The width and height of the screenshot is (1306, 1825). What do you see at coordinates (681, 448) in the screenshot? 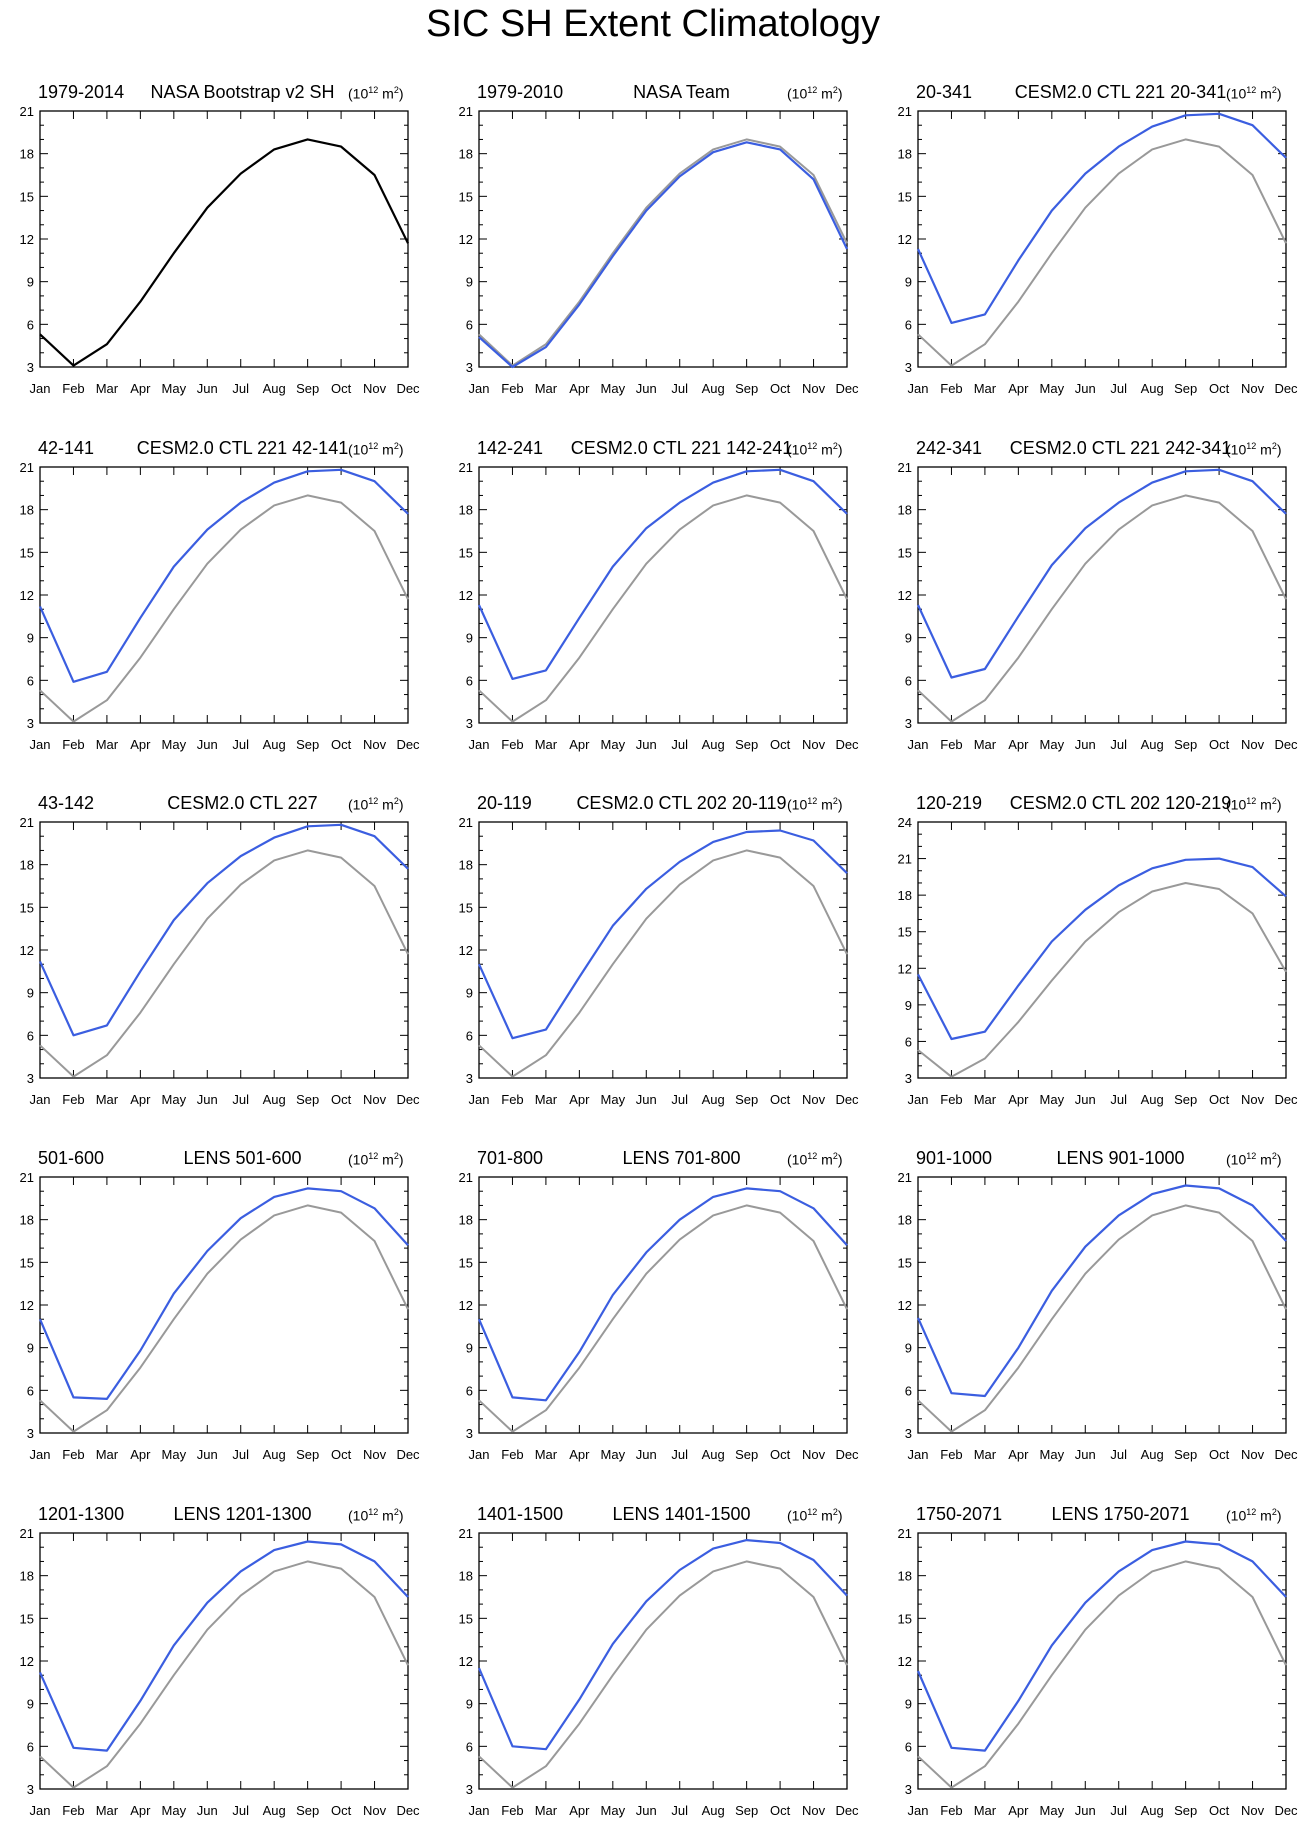
I see `panel-title: CESM2.0 CTL 221 142-241` at bounding box center [681, 448].